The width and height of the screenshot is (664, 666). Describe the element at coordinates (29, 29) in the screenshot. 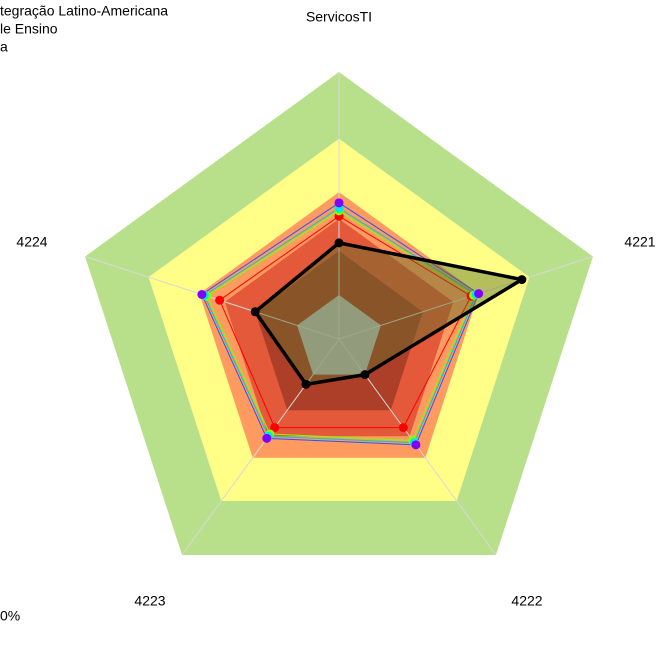

I see `legend-text: le Ensino` at that location.